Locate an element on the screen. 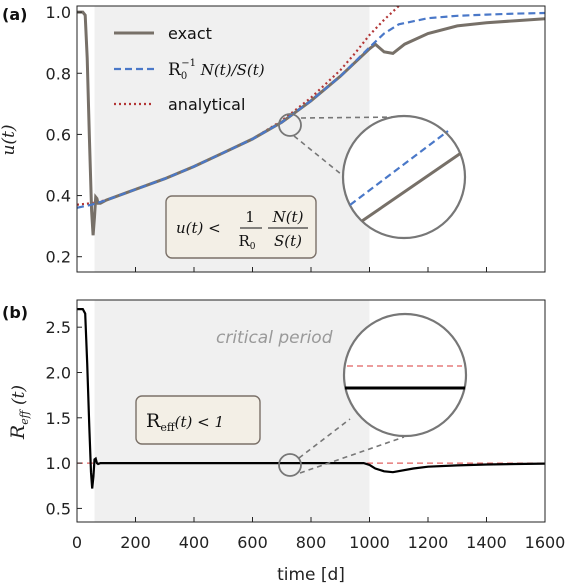 This screenshot has height=586, width=568. panel-b-y-ticks: 2.5 2.0 1.5 1.0 0.5 is located at coordinates (64, 418).